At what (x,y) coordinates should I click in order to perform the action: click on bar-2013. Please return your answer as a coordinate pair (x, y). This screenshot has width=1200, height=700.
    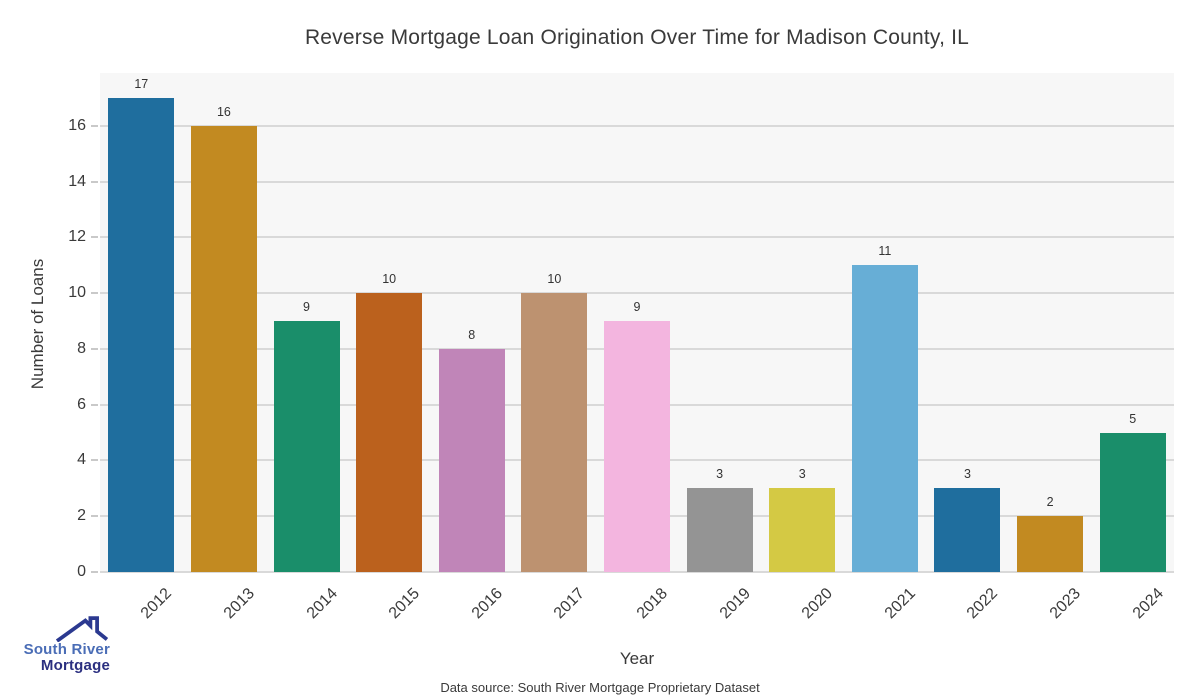
    Looking at the image, I should click on (223, 349).